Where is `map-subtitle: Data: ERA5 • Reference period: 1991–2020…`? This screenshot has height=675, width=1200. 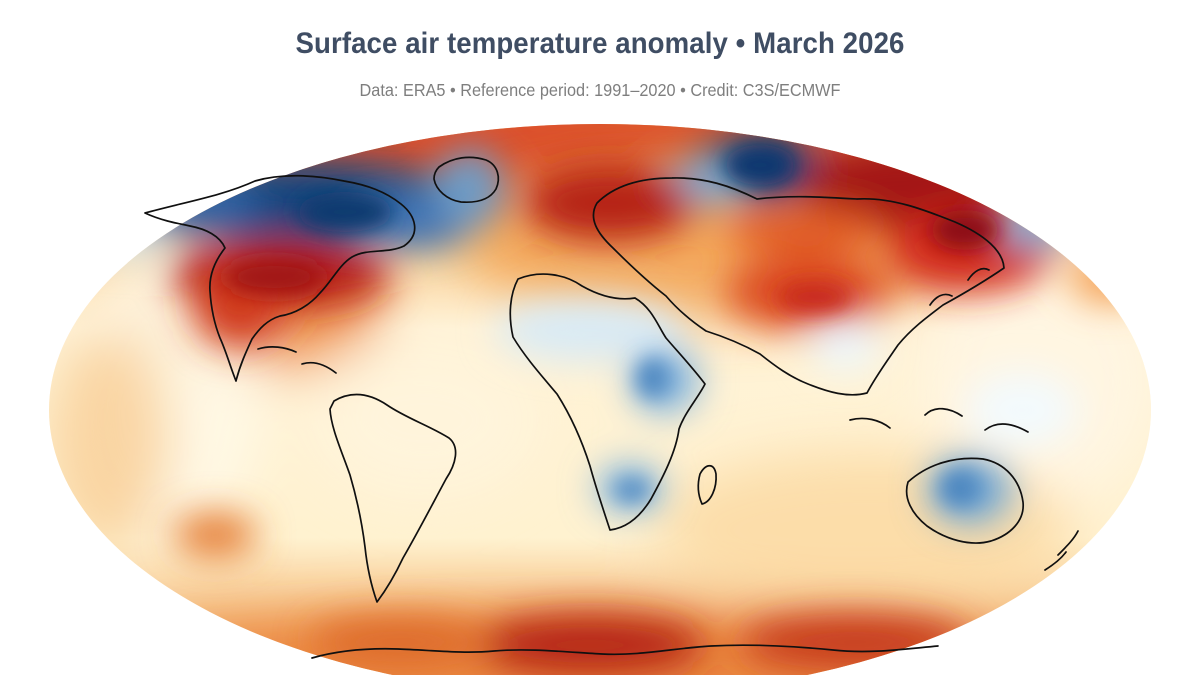 map-subtitle: Data: ERA5 • Reference period: 1991–2020… is located at coordinates (600, 90).